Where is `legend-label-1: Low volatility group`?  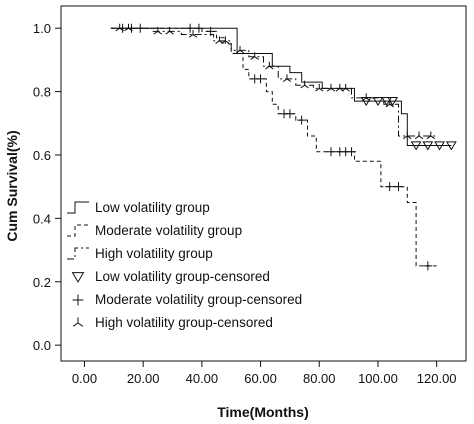 legend-label-1: Low volatility group is located at coordinates (152, 207).